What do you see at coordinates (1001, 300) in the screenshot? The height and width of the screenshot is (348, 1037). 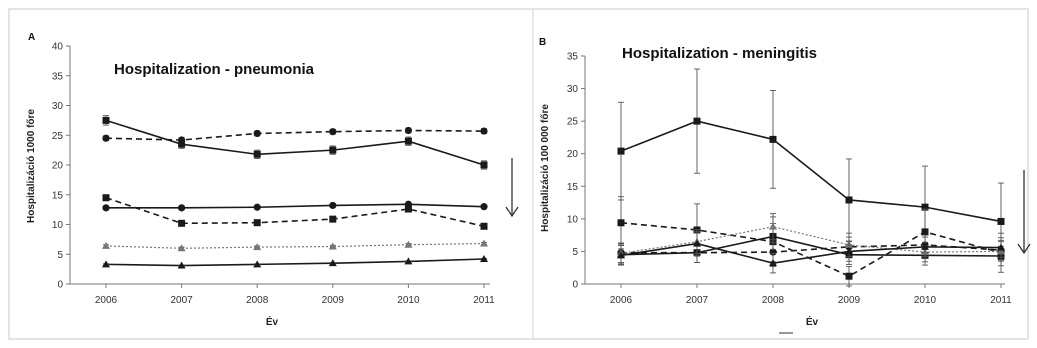 I see `panel-b-x-tick-label: 2011` at bounding box center [1001, 300].